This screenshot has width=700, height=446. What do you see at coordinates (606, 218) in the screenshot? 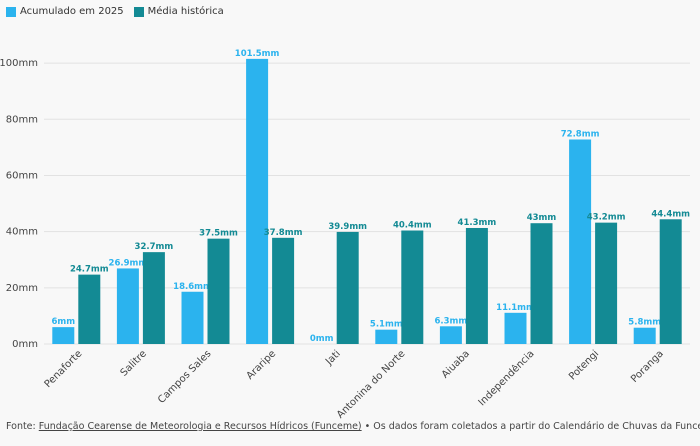
I see `data-label-media: 43.2mm` at bounding box center [606, 218].